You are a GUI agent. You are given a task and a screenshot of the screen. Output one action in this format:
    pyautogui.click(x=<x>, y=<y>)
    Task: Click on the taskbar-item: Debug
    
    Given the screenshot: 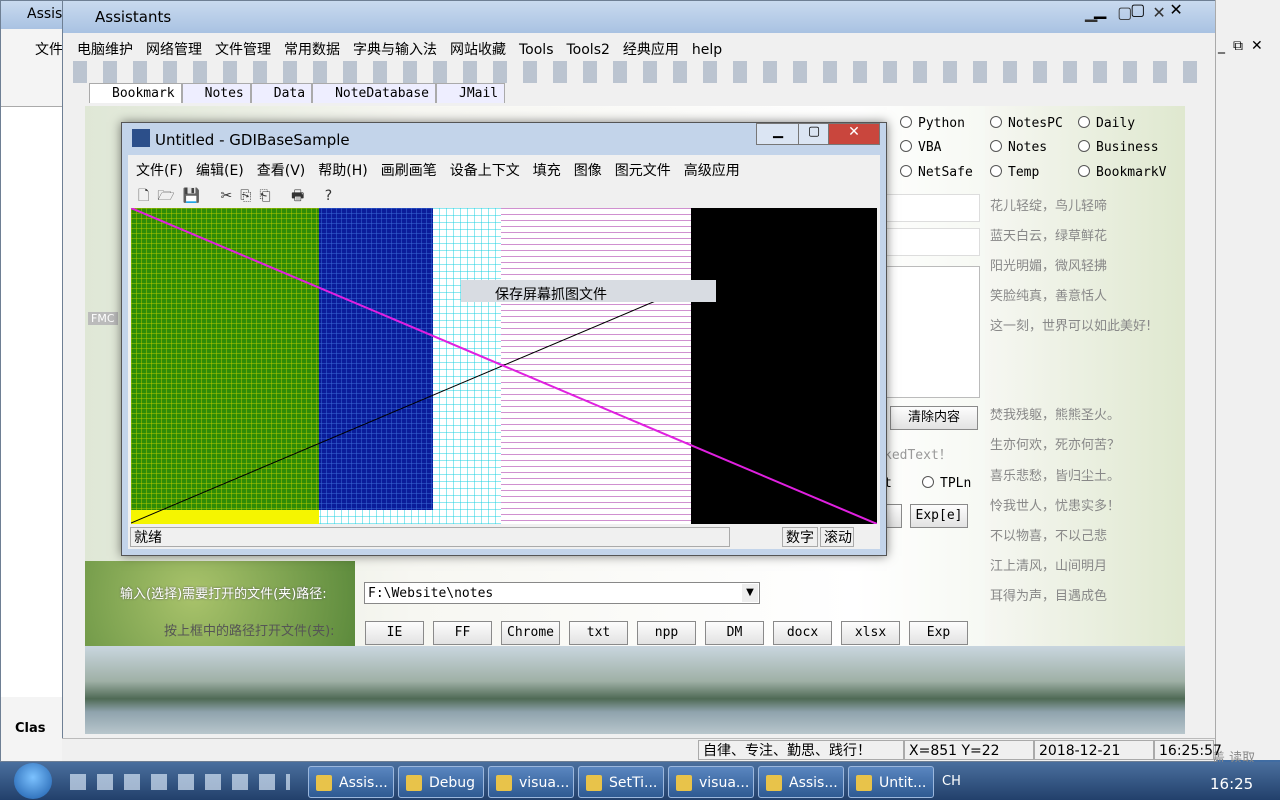 What is the action you would take?
    pyautogui.click(x=441, y=782)
    